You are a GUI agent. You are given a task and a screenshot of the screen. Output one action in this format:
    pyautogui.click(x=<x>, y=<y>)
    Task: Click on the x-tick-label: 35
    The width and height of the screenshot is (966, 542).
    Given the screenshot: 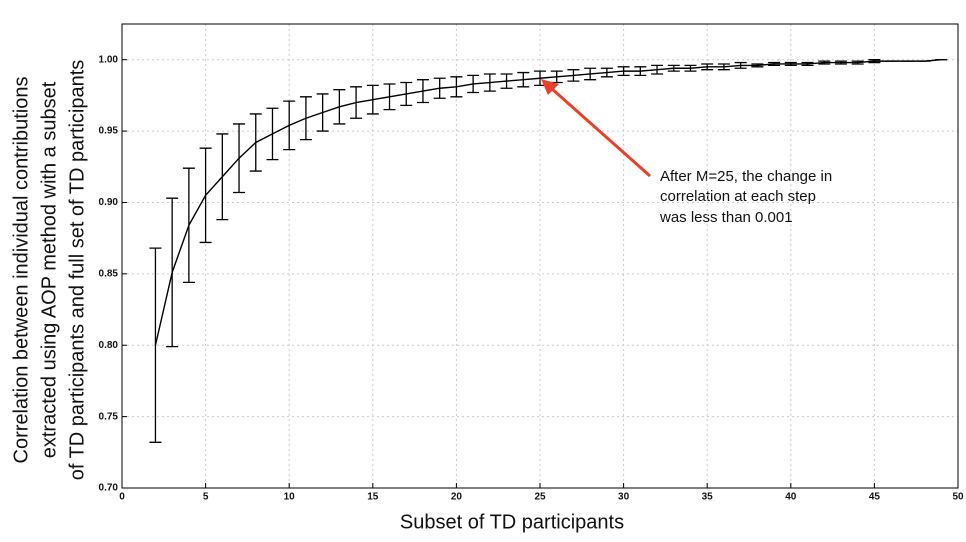 What is the action you would take?
    pyautogui.click(x=708, y=497)
    